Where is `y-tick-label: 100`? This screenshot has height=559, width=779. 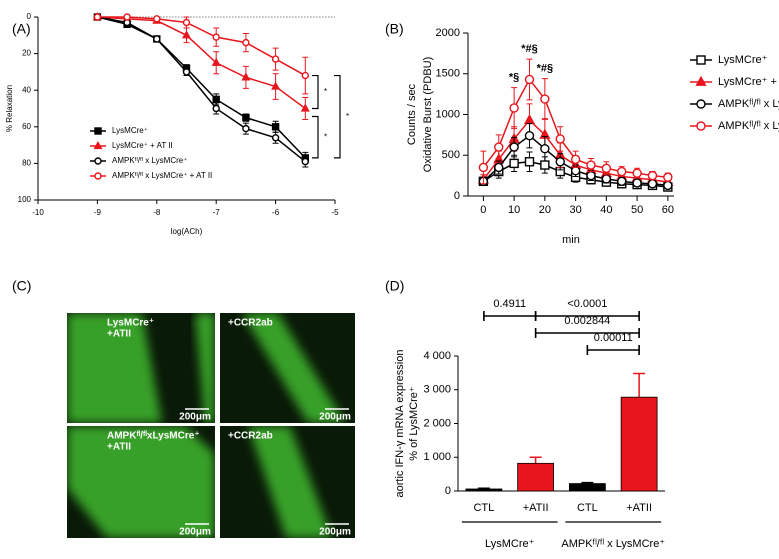
y-tick-label: 100 is located at coordinates (25, 199).